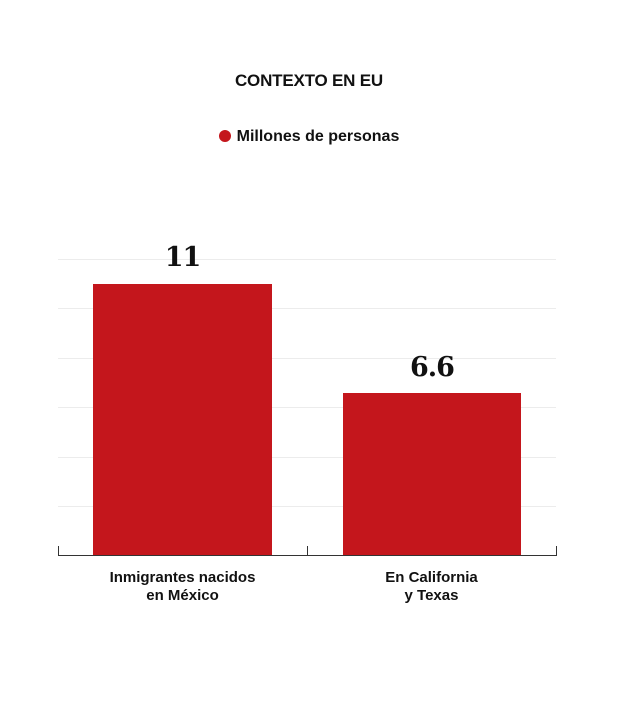  I want to click on x-label-line: En California, so click(431, 577).